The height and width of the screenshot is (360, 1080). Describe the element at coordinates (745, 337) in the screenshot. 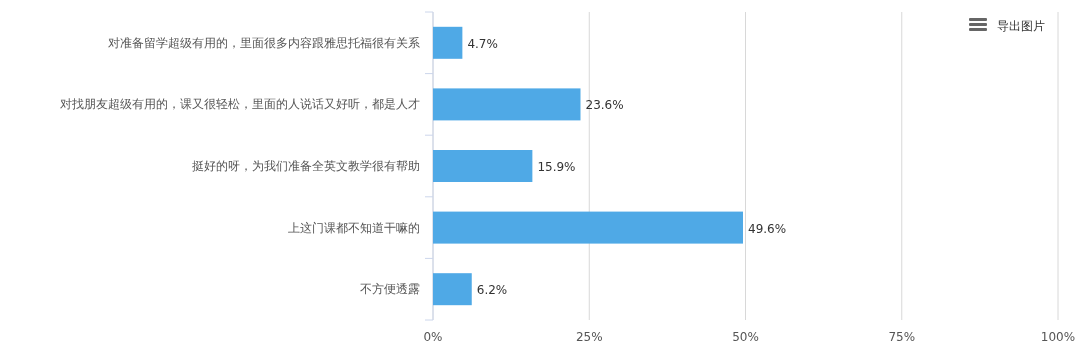

I see `x-tick-label: 50%` at that location.